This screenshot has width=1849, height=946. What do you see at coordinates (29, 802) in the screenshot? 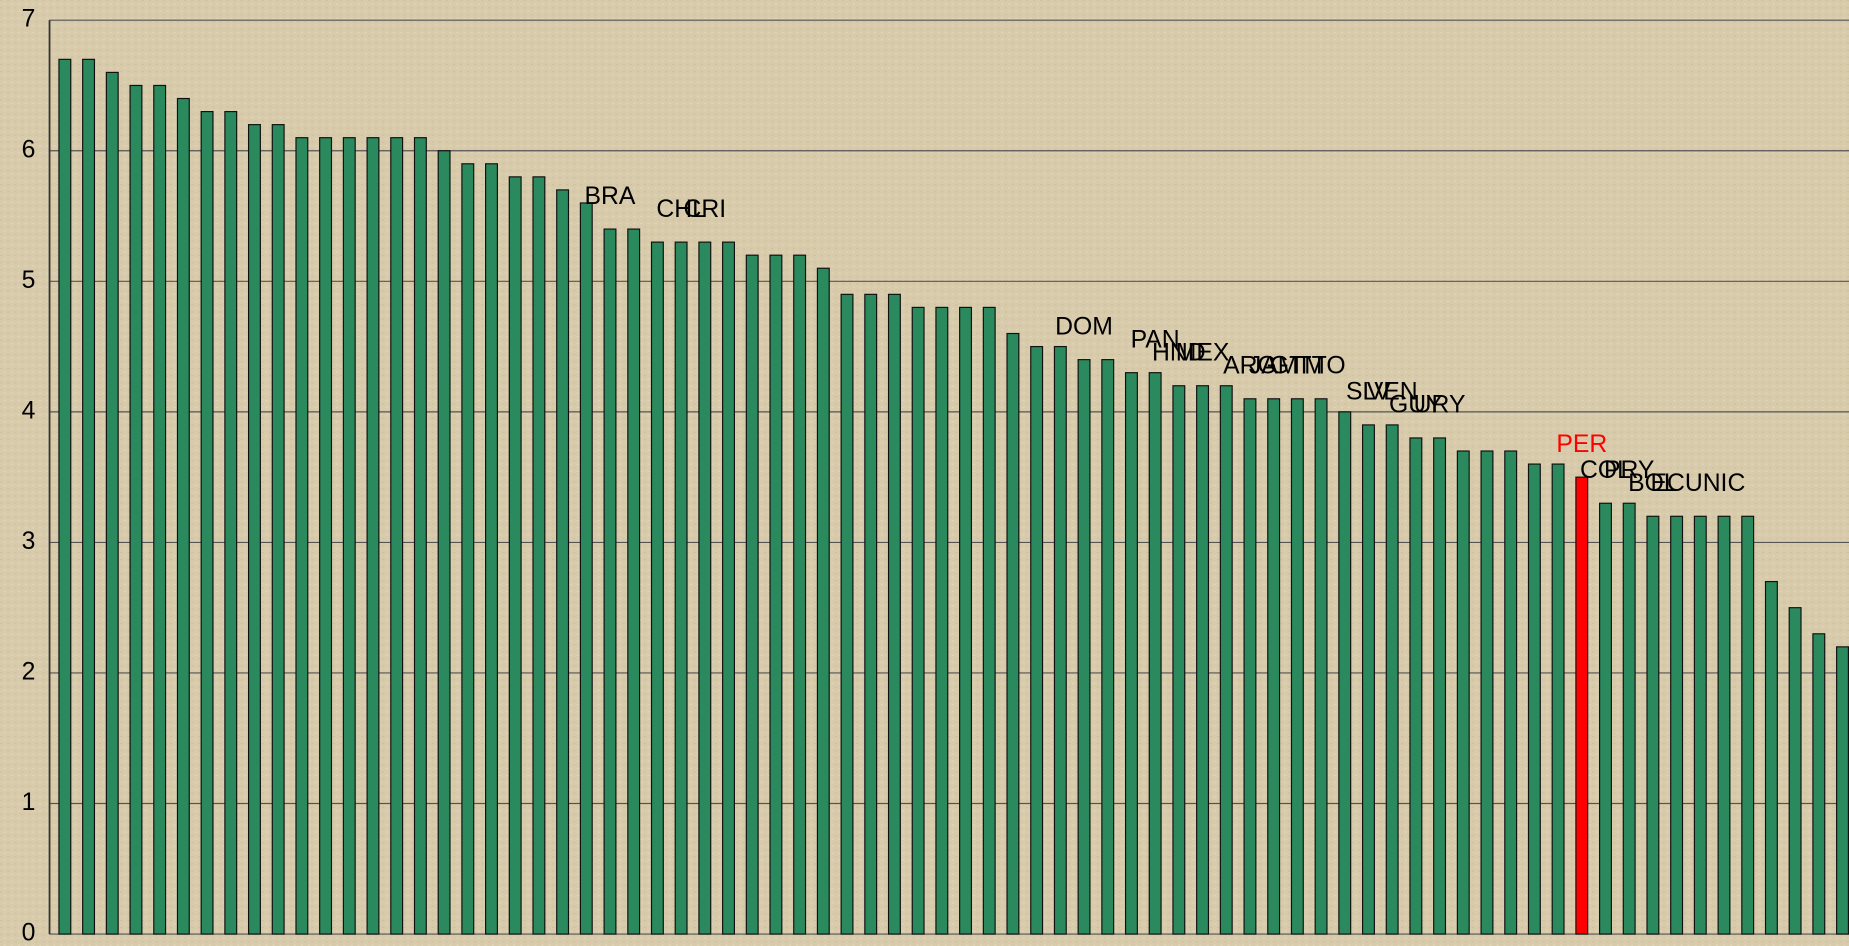
I see `y-tick-label: 1` at bounding box center [29, 802].